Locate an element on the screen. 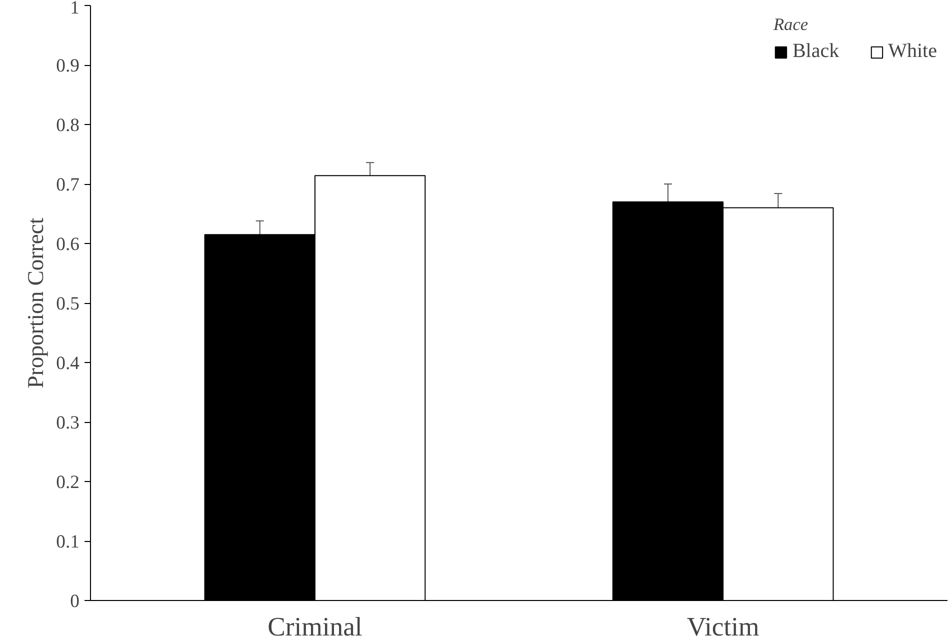 The image size is (952, 644). y-tick-label: 0.3 is located at coordinates (68, 423).